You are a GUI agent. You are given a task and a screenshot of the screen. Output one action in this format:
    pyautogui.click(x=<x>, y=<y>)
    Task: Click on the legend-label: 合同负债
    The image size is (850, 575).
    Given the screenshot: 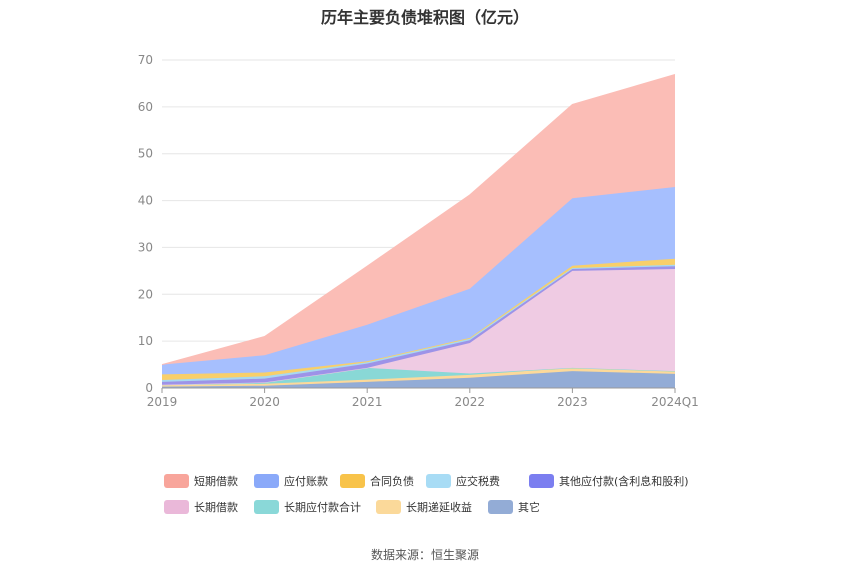 What is the action you would take?
    pyautogui.click(x=392, y=481)
    